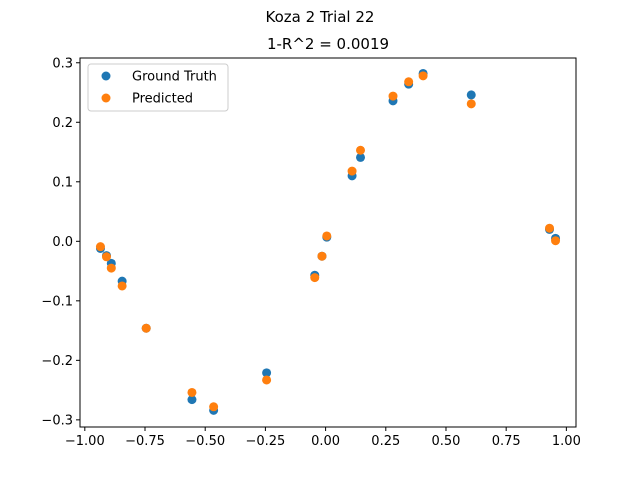  I want to click on legend-box, so click(158, 87).